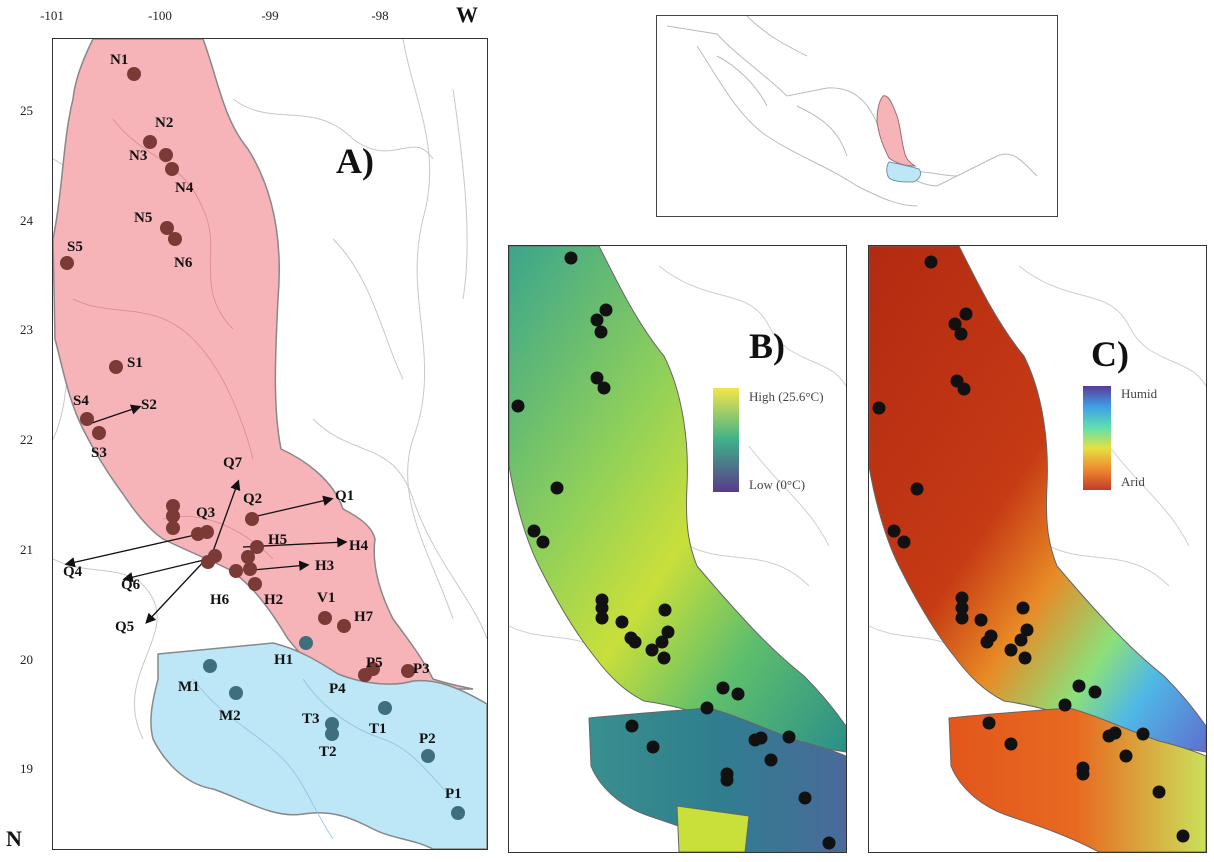 The width and height of the screenshot is (1214, 862). What do you see at coordinates (726, 440) in the screenshot?
I see `b-legend-ramp` at bounding box center [726, 440].